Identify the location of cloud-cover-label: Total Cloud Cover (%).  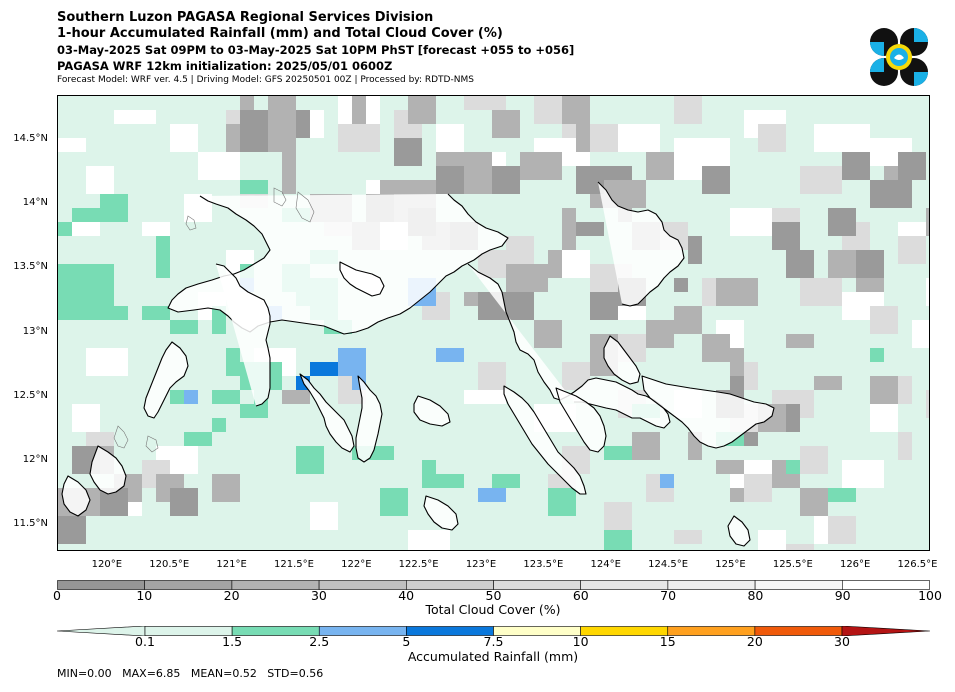
(493, 609).